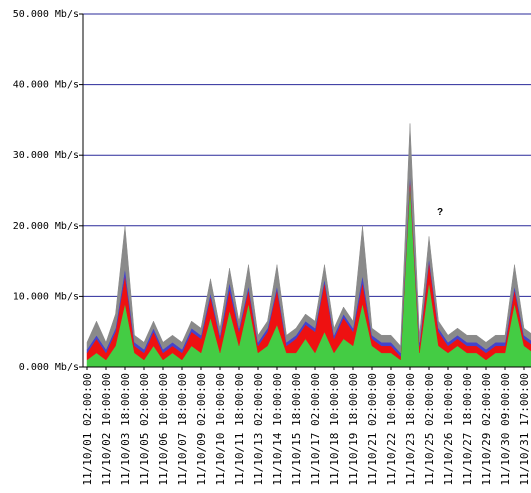 The image size is (531, 493). Describe the element at coordinates (486, 429) in the screenshot. I see `x-tick-label: 11/10/29 02:00:00` at that location.